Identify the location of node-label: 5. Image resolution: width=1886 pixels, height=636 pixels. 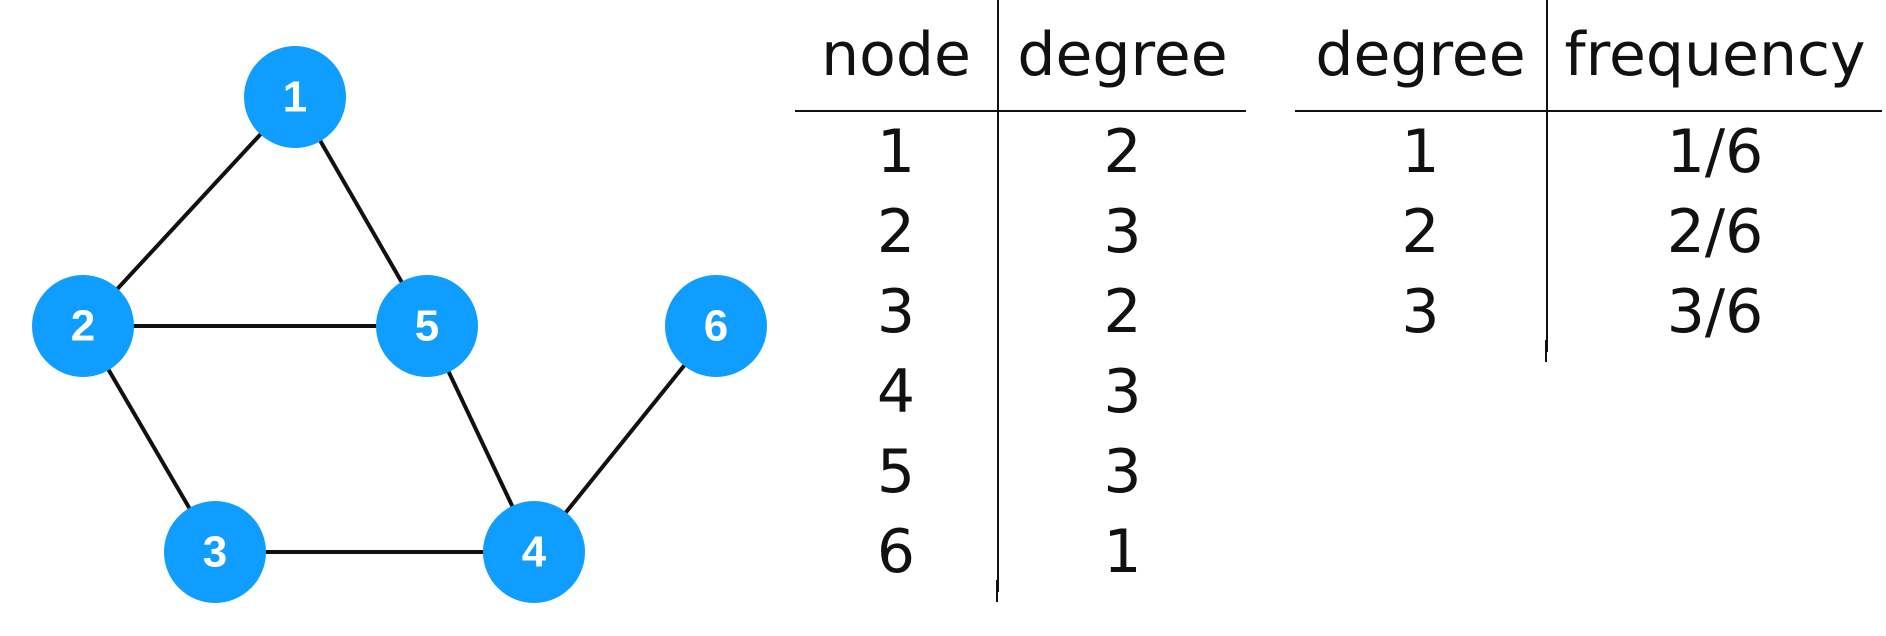
(427, 326).